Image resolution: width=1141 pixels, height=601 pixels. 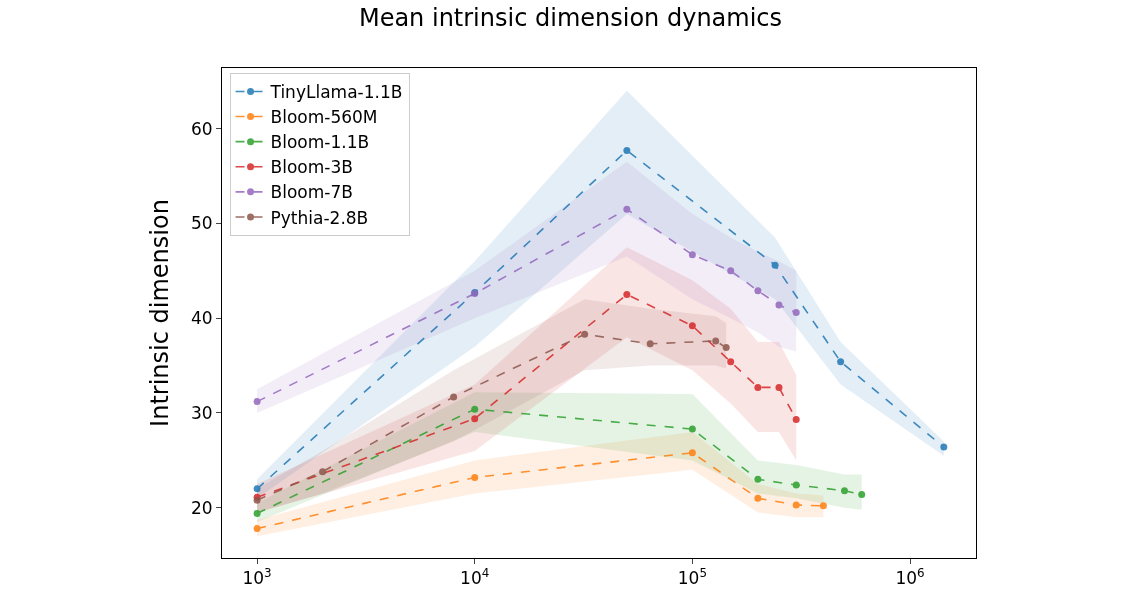 What do you see at coordinates (201, 223) in the screenshot?
I see `y-tick-label: 50` at bounding box center [201, 223].